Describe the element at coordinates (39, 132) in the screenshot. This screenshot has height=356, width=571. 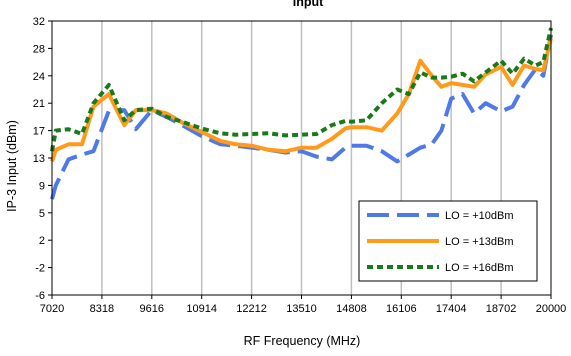
I see `y-tick-label: 17` at that location.